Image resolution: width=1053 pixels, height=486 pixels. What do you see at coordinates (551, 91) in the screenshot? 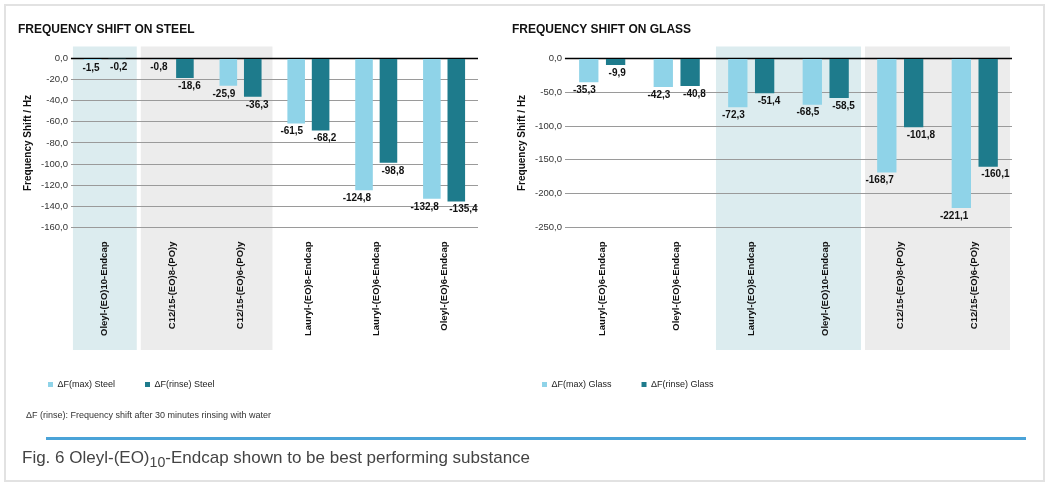
I see `y-tick-label: -50,0` at bounding box center [551, 91].